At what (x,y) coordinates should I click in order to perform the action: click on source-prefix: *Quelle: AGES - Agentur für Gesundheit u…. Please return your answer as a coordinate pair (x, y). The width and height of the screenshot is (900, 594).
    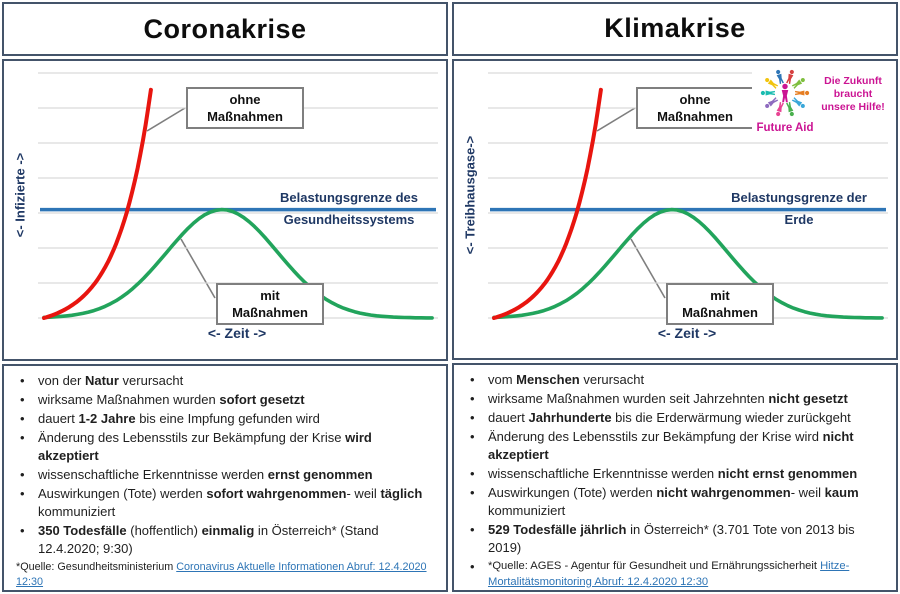
    Looking at the image, I should click on (654, 566).